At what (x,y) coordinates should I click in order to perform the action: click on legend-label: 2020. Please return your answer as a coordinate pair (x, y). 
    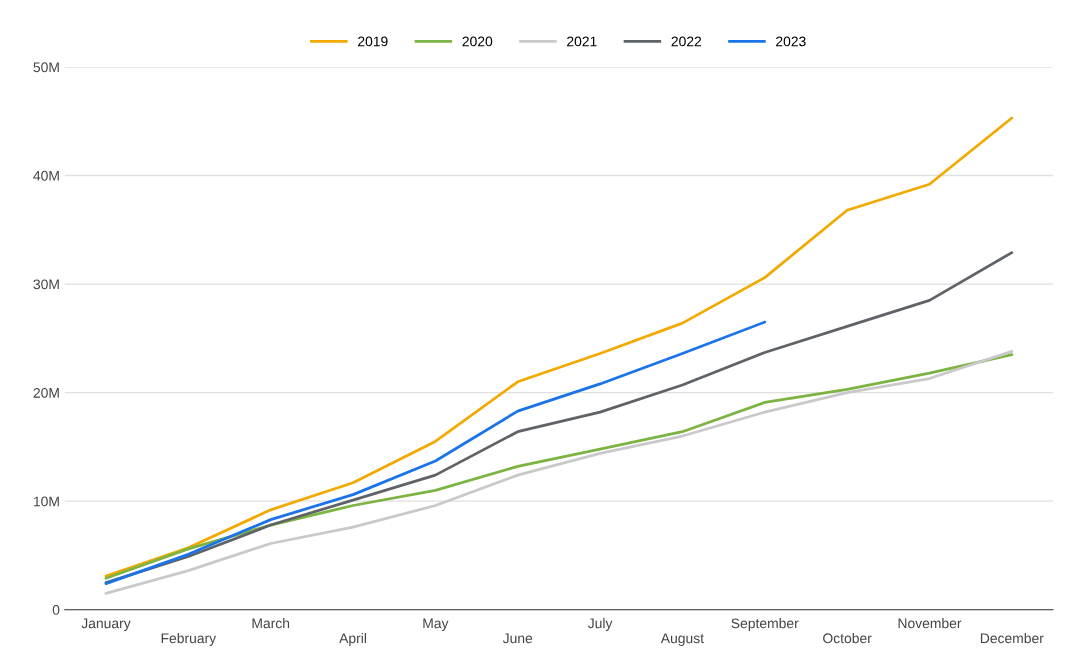
    Looking at the image, I should click on (477, 41).